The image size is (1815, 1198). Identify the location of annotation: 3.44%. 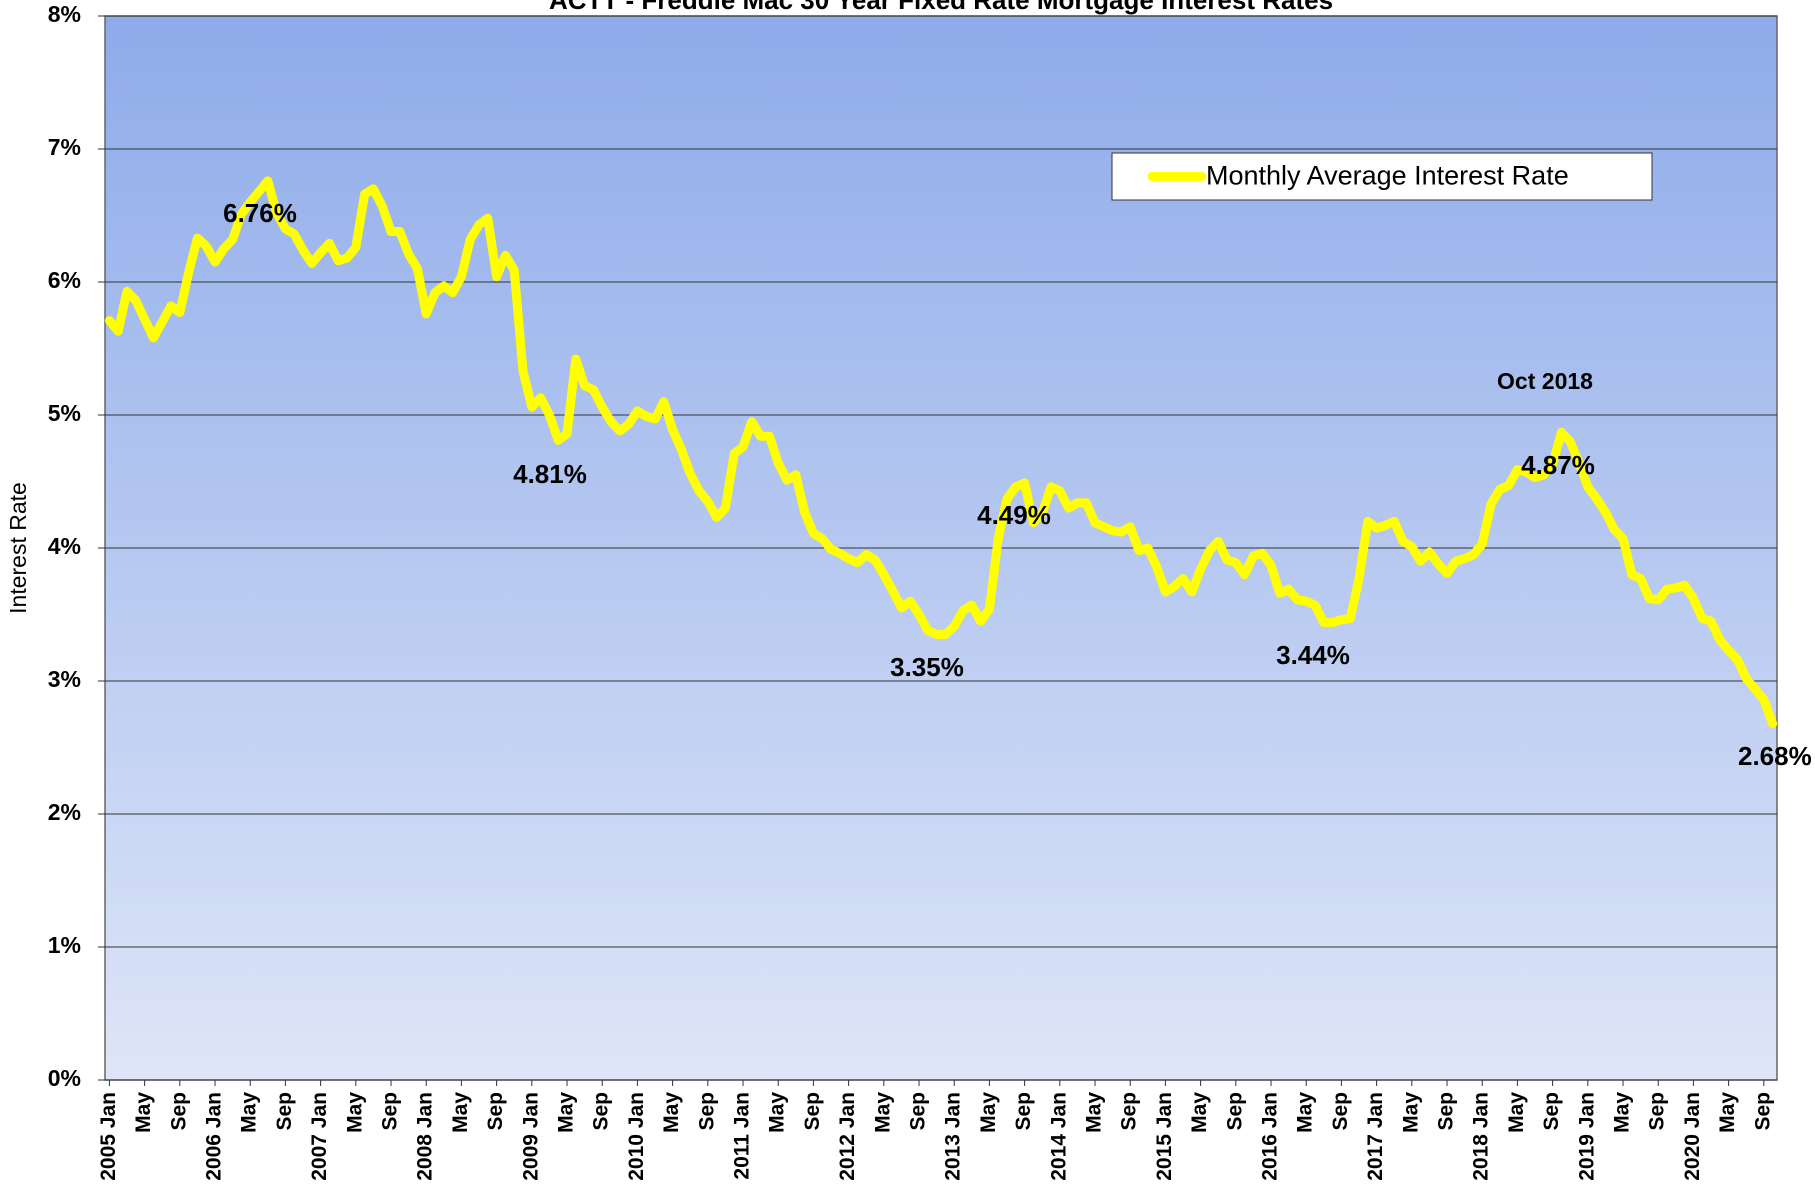
(1313, 655).